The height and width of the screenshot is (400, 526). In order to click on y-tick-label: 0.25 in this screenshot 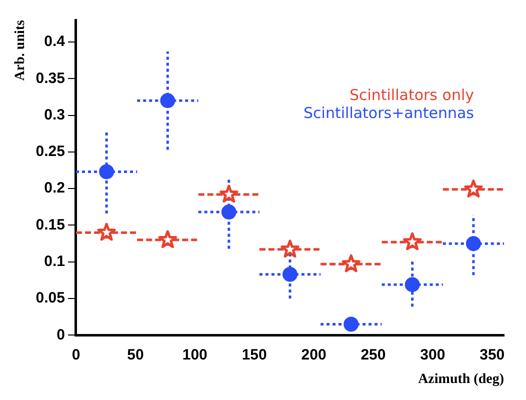, I will do `click(50, 151)`.